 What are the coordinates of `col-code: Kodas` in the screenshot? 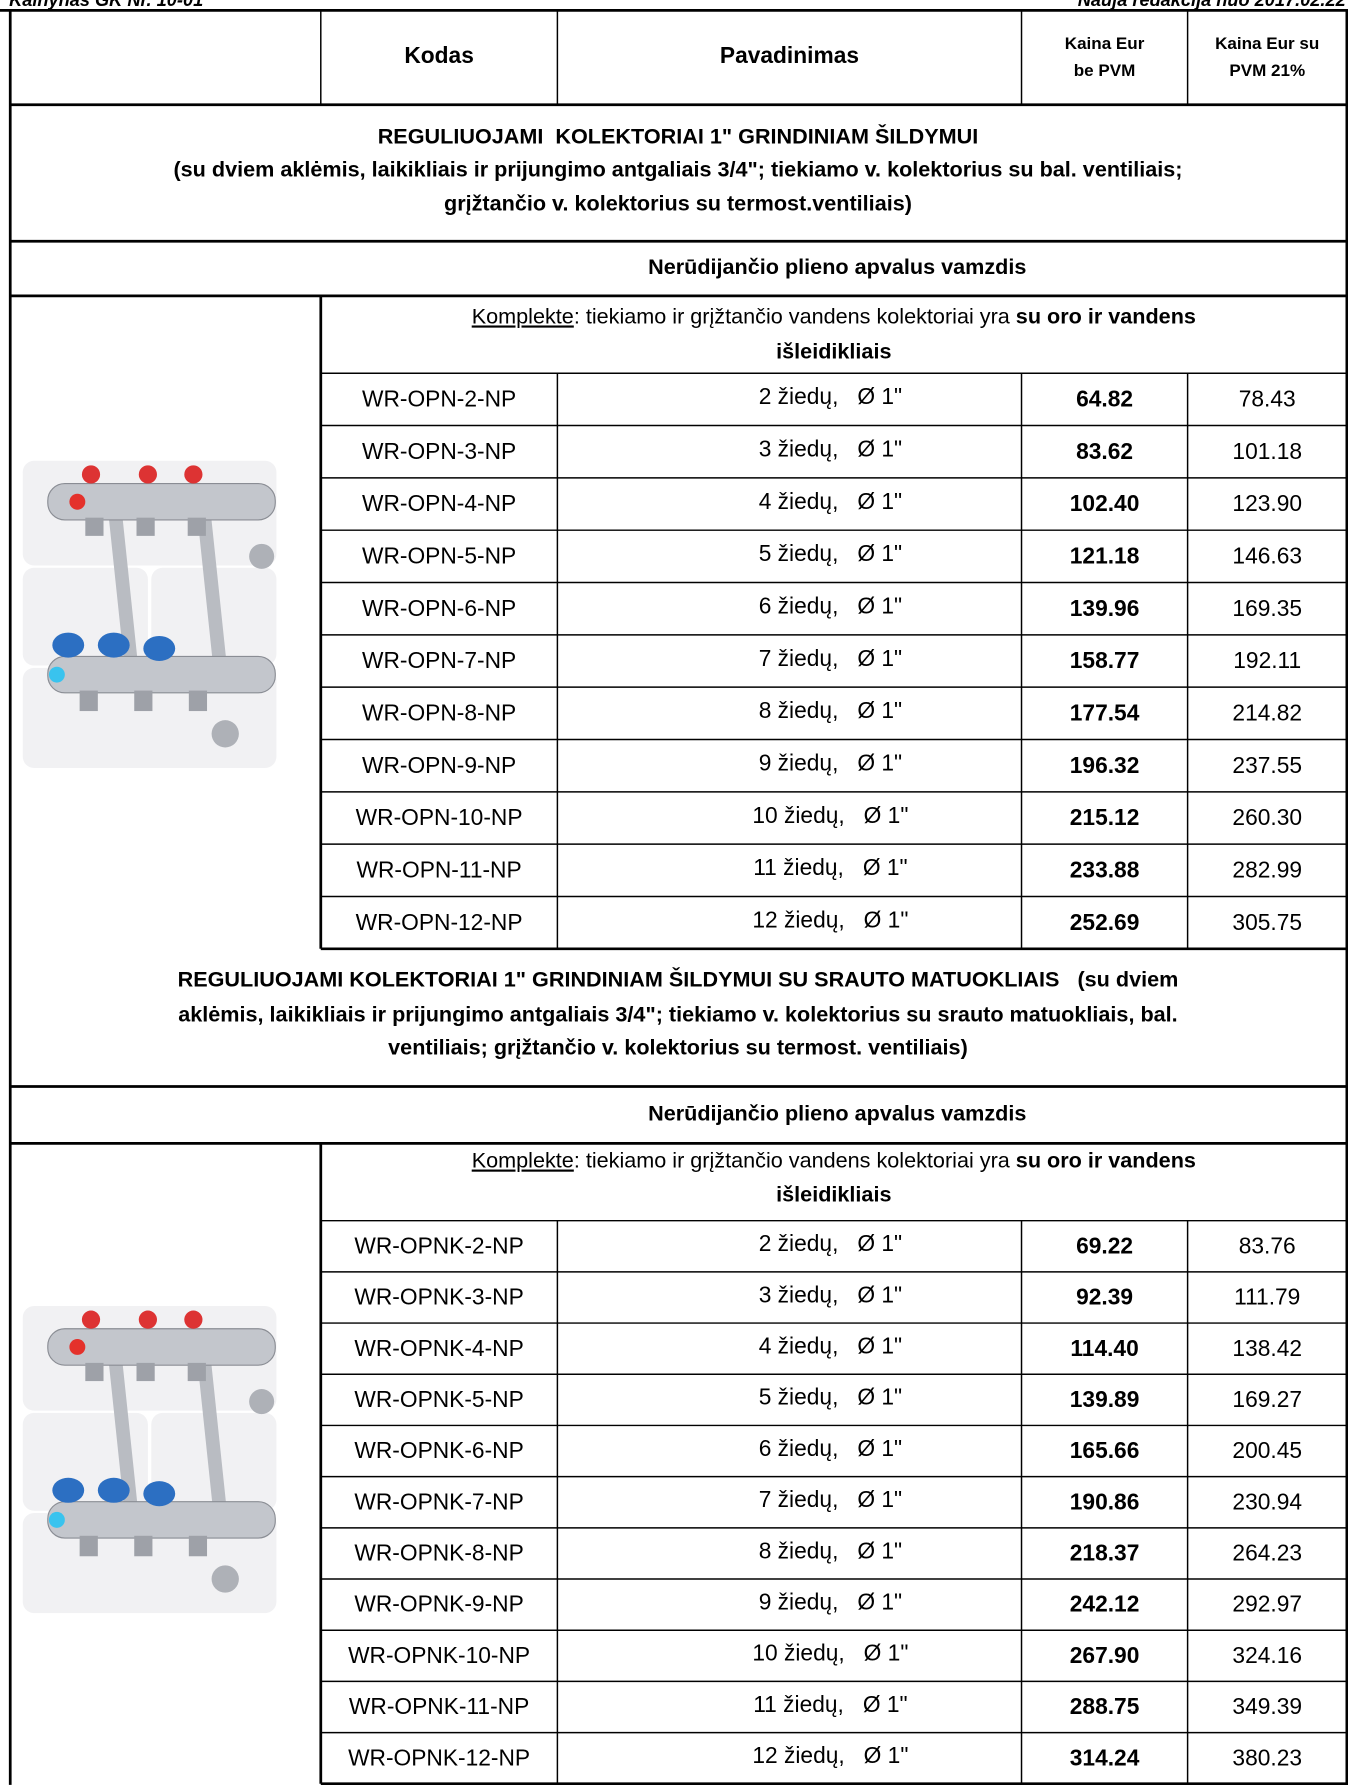 It's located at (439, 55).